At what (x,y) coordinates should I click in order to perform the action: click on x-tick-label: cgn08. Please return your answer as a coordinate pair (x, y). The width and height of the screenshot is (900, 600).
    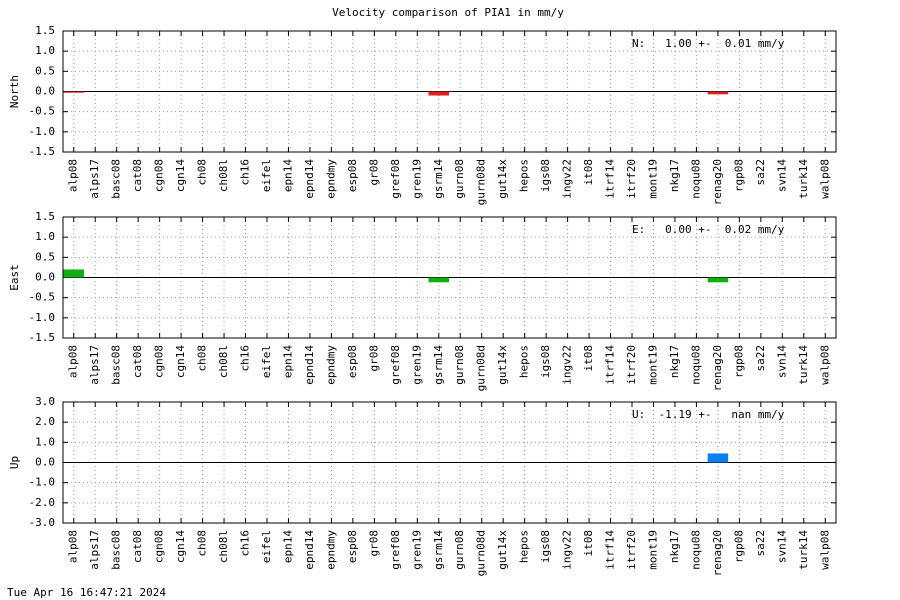
    Looking at the image, I should click on (159, 175).